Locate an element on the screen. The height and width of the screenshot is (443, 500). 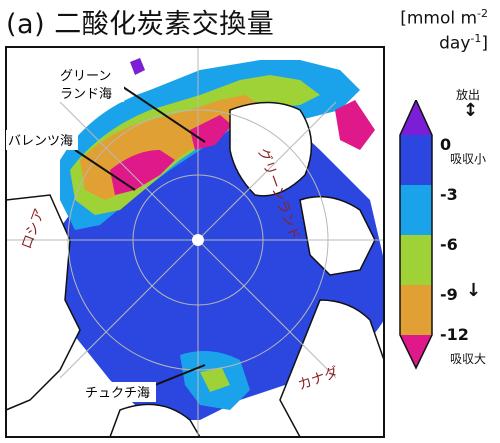
barents-sea-label: バレンツ海 is located at coordinates (40, 141).